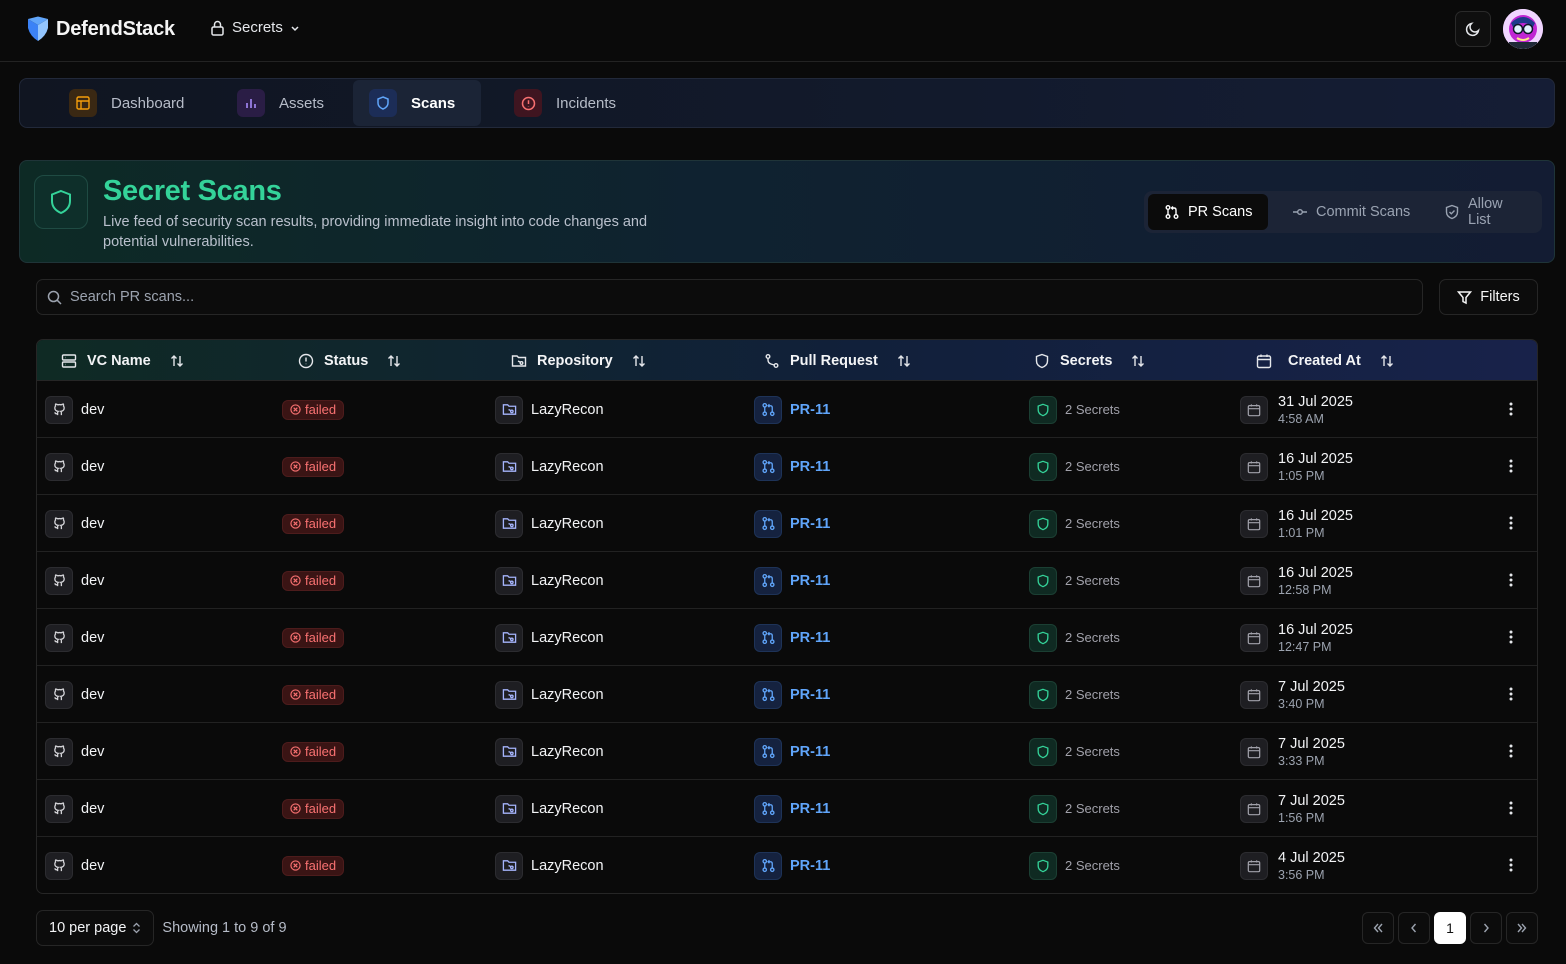 This screenshot has width=1566, height=964. I want to click on tab-dashboard: Dashboard, so click(126, 103).